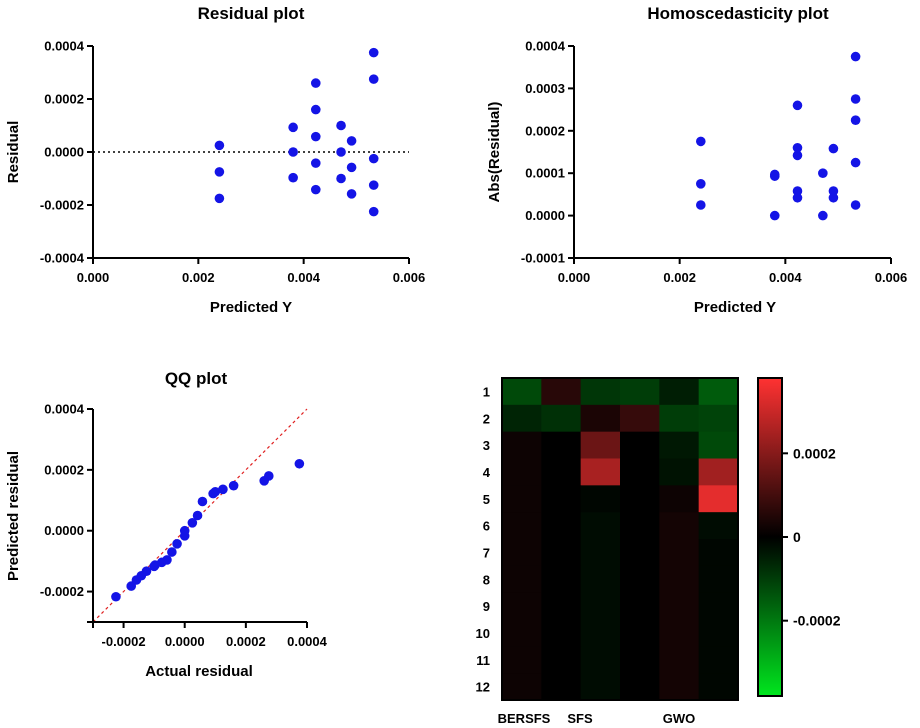  What do you see at coordinates (814, 453) in the screenshot?
I see `colorbar-tick-label: 0.0002` at bounding box center [814, 453].